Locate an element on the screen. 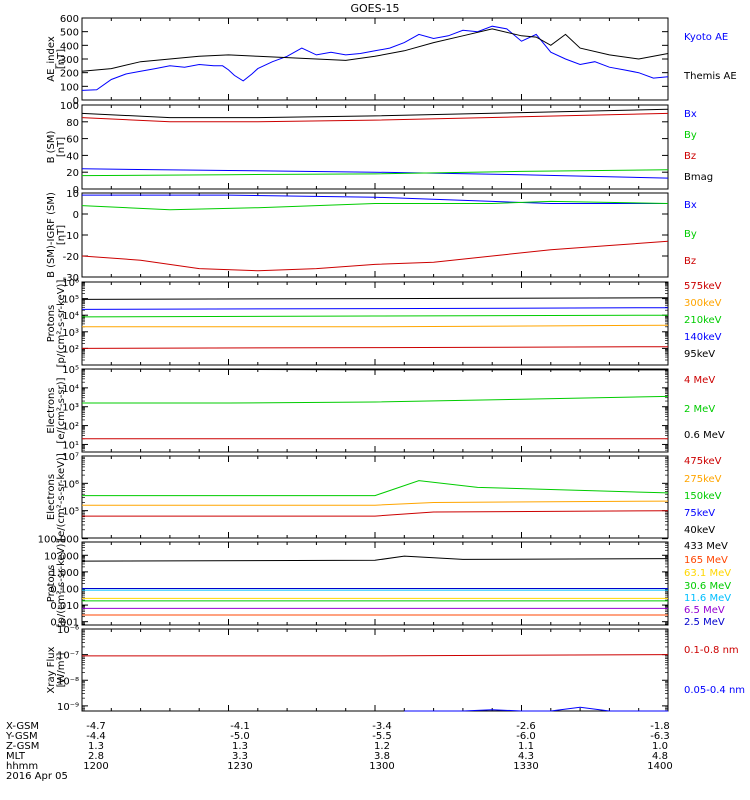 This screenshot has width=750, height=800. footer-value: 4.3 is located at coordinates (526, 756).